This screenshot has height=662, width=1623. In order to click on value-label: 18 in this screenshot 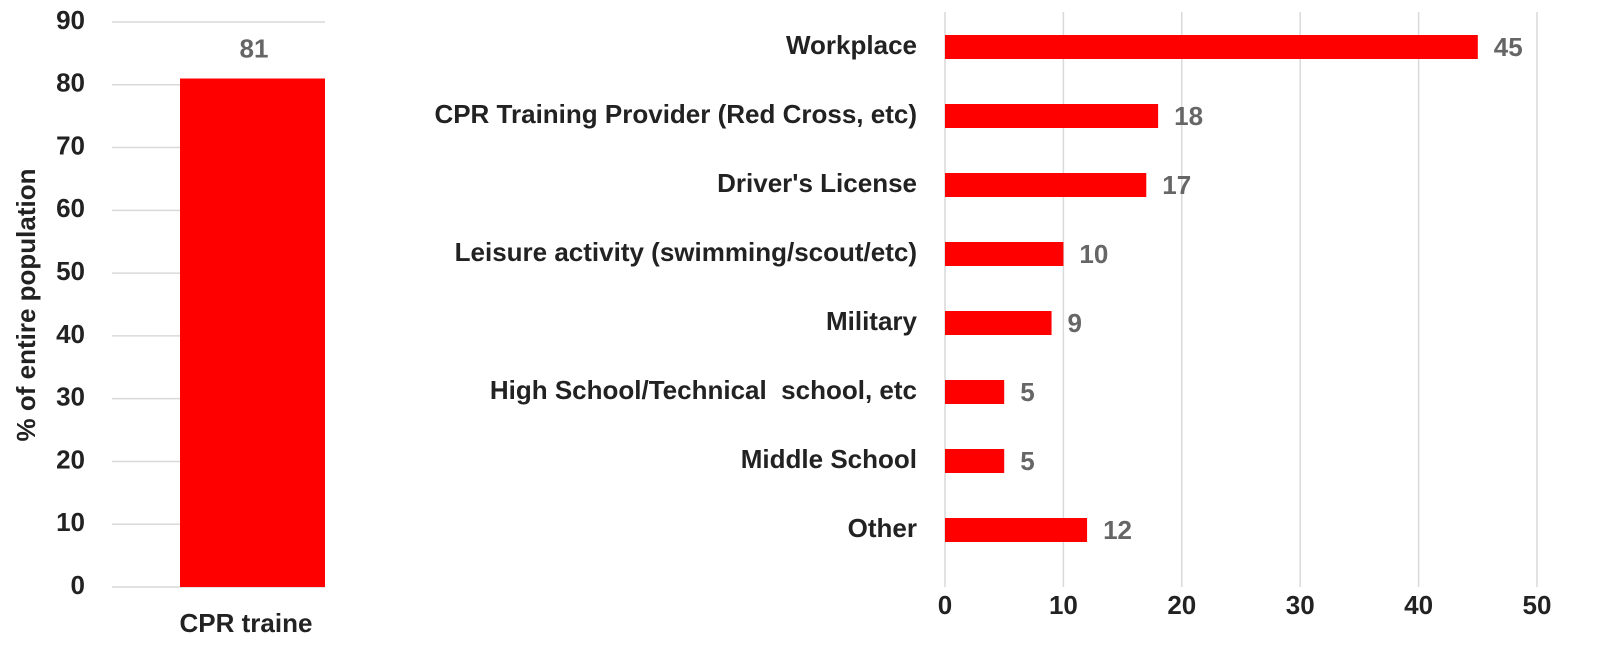, I will do `click(1188, 116)`.